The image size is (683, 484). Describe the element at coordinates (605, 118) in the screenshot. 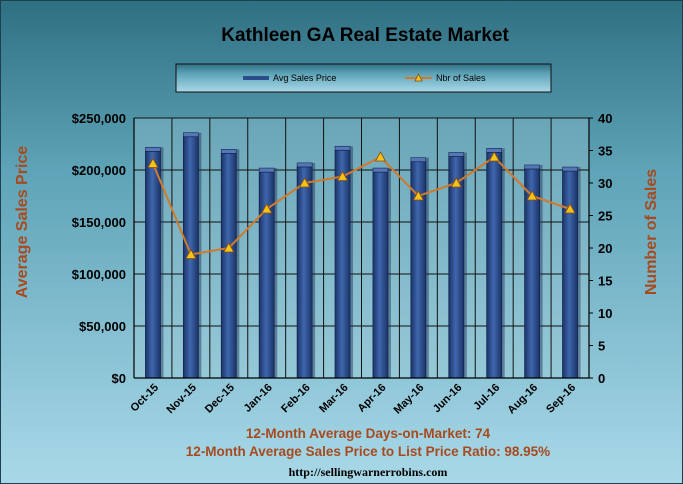

I see `y2-tick-label: 40` at that location.